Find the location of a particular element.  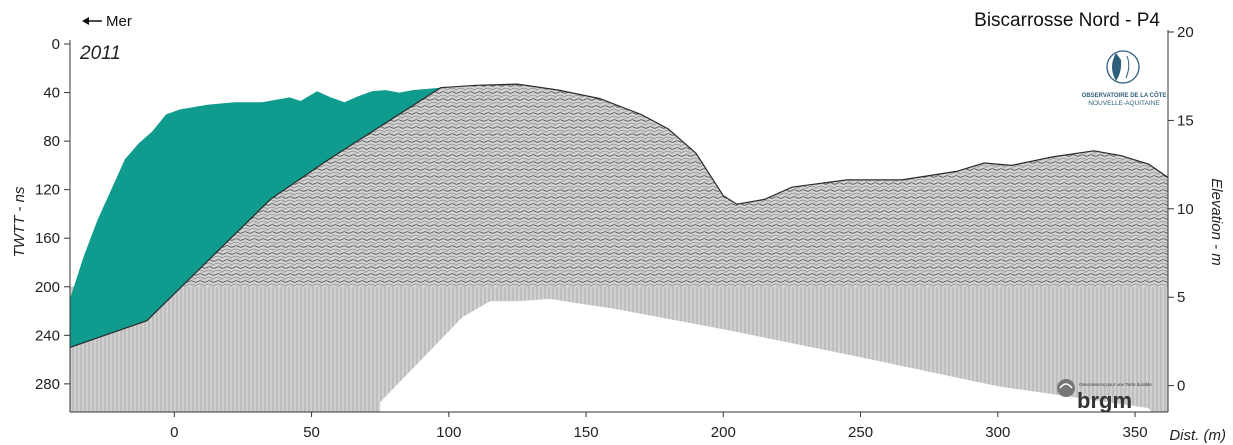

y-right-tick-label: 10 is located at coordinates (1185, 209).